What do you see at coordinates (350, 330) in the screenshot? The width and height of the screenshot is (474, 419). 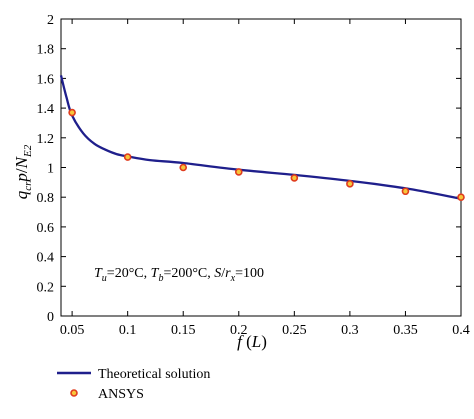 I see `x-tick-label: 0.3` at bounding box center [350, 330].